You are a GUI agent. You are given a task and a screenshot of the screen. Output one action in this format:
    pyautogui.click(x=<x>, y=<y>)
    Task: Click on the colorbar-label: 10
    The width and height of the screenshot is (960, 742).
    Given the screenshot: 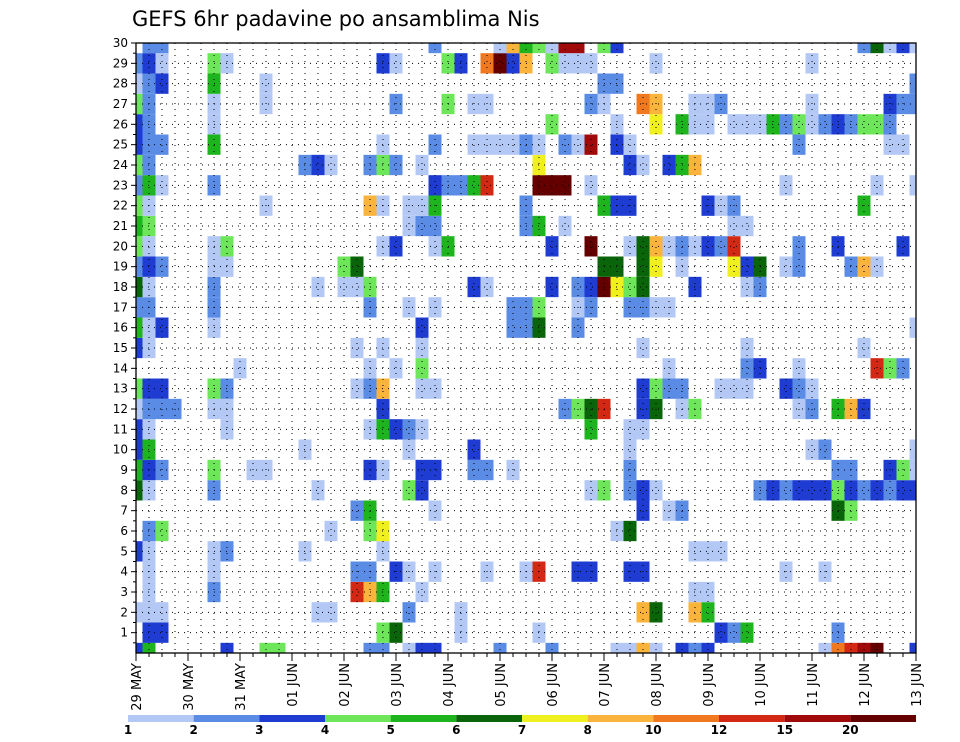 What is the action you would take?
    pyautogui.click(x=653, y=730)
    